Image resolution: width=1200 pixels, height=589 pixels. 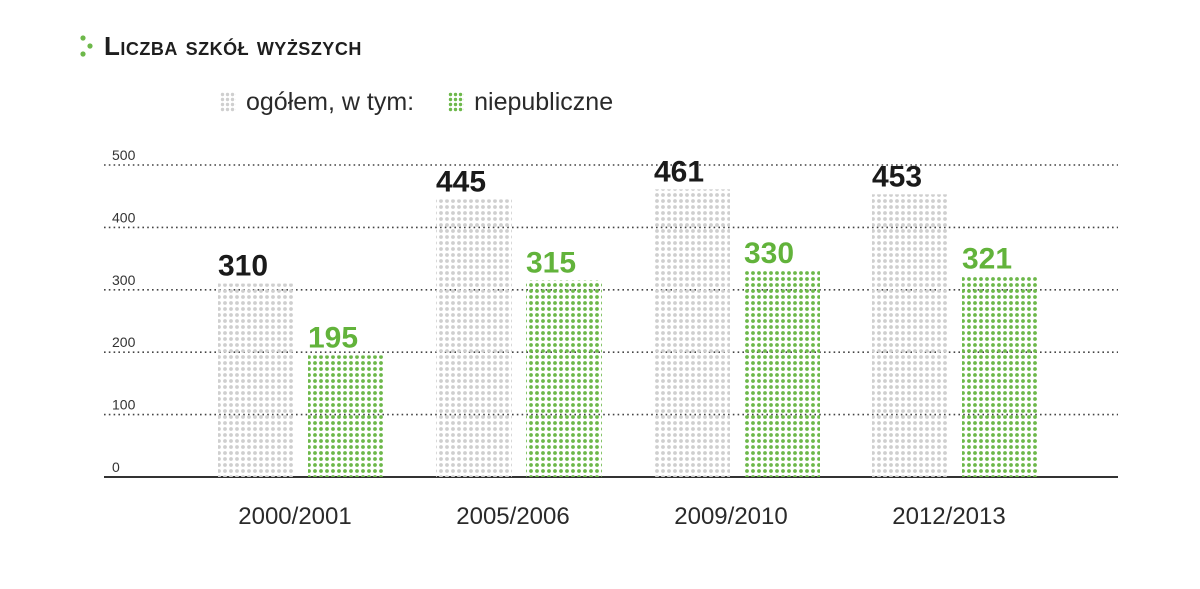 What do you see at coordinates (456, 102) in the screenshot?
I see `legend-swatch-private` at bounding box center [456, 102].